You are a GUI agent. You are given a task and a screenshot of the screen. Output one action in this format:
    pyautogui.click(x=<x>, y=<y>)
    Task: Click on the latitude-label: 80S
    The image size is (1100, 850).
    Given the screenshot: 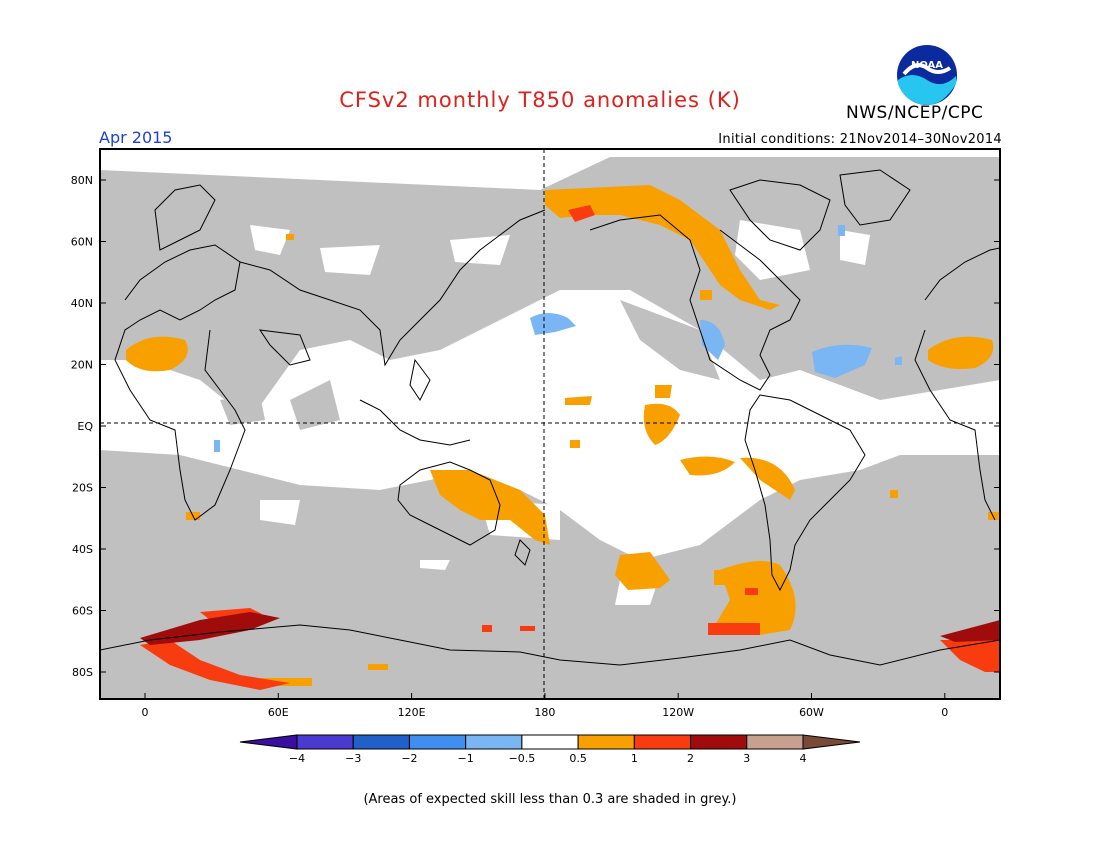 What is the action you would take?
    pyautogui.click(x=82, y=672)
    